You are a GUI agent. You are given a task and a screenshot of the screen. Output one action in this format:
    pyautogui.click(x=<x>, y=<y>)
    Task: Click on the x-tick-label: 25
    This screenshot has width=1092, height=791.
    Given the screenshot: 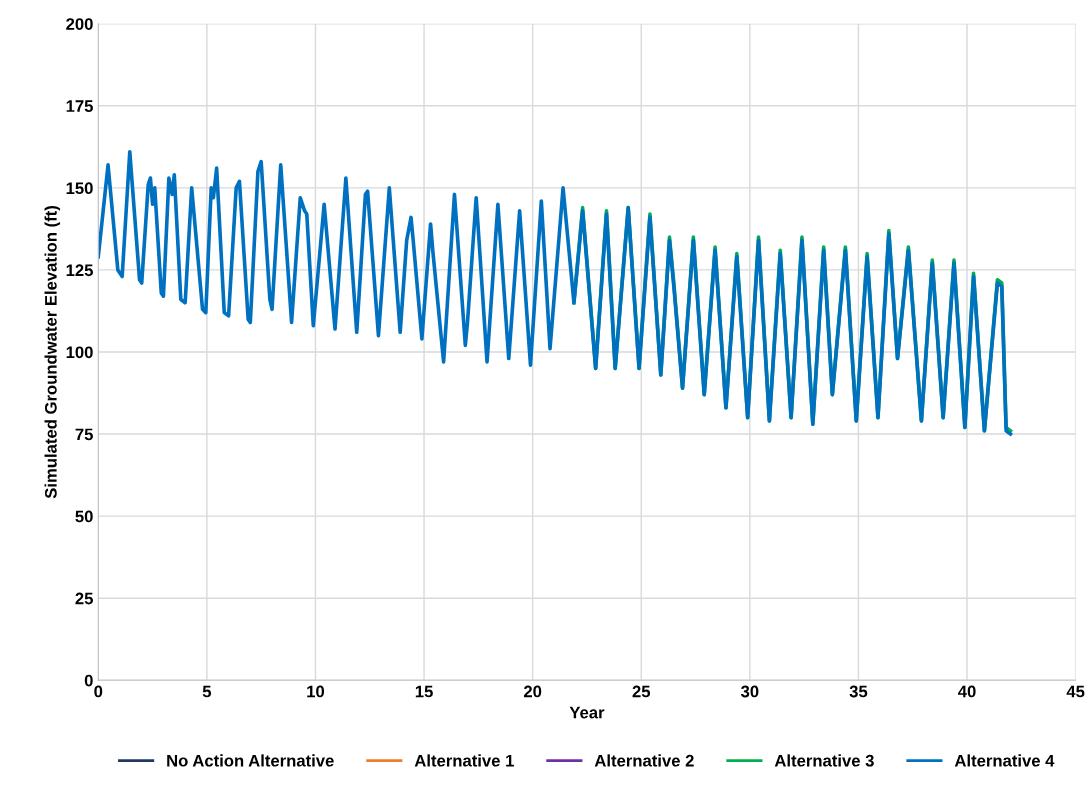 What is the action you would take?
    pyautogui.click(x=641, y=691)
    